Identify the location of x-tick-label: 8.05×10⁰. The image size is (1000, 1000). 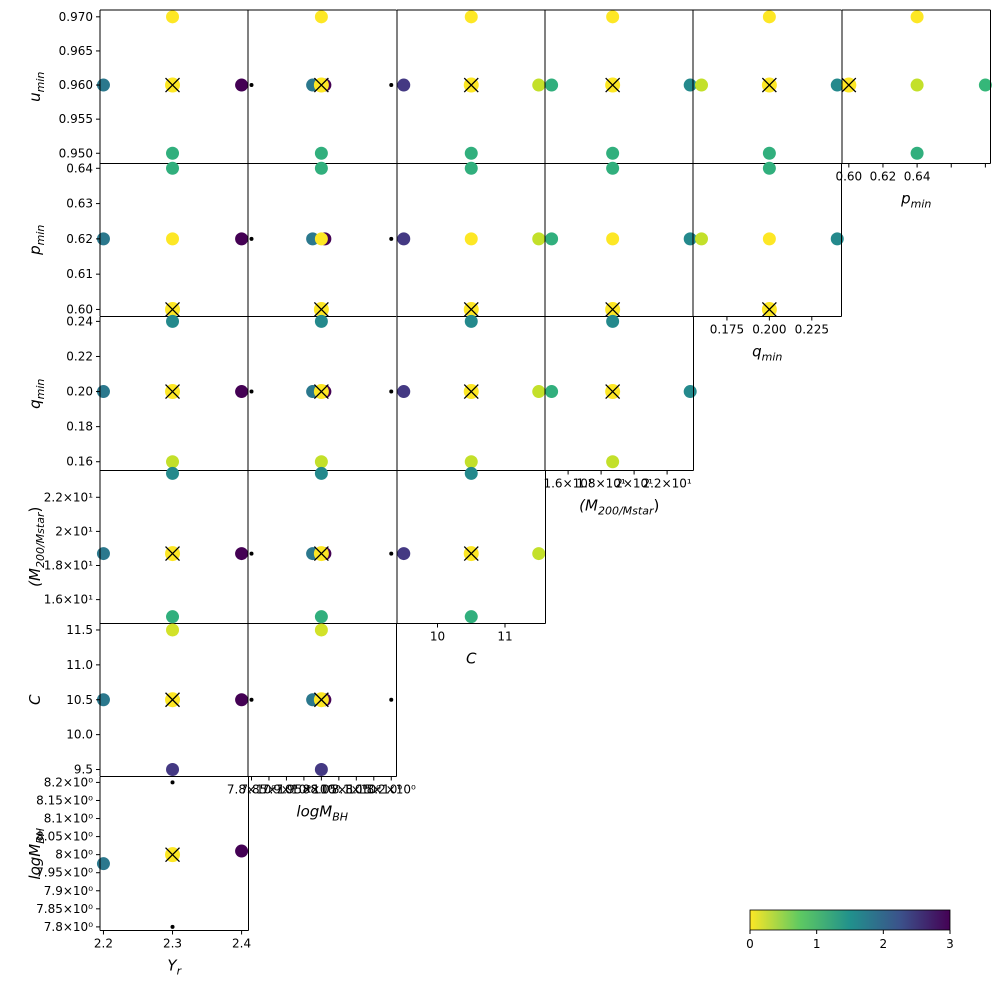
(338, 790).